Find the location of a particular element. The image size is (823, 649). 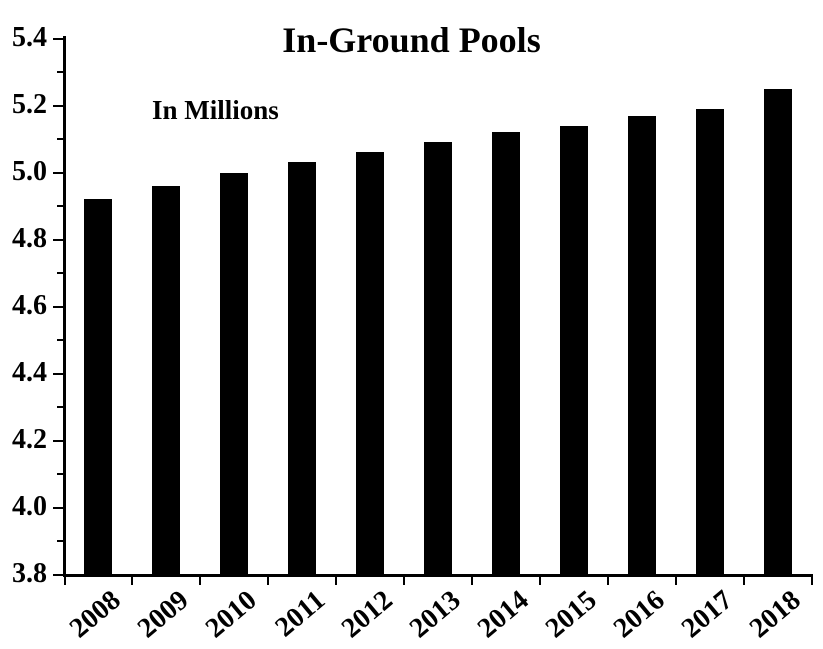

bar-2018 is located at coordinates (777, 331).